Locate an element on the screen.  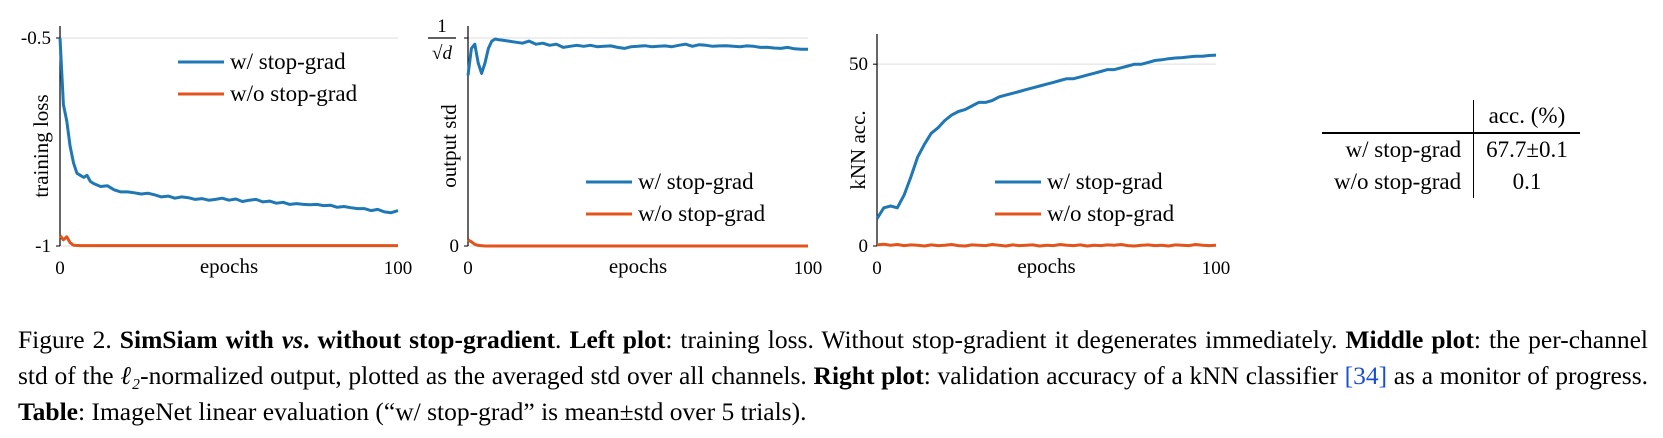
y-axis-label: training loss is located at coordinates (41, 145).